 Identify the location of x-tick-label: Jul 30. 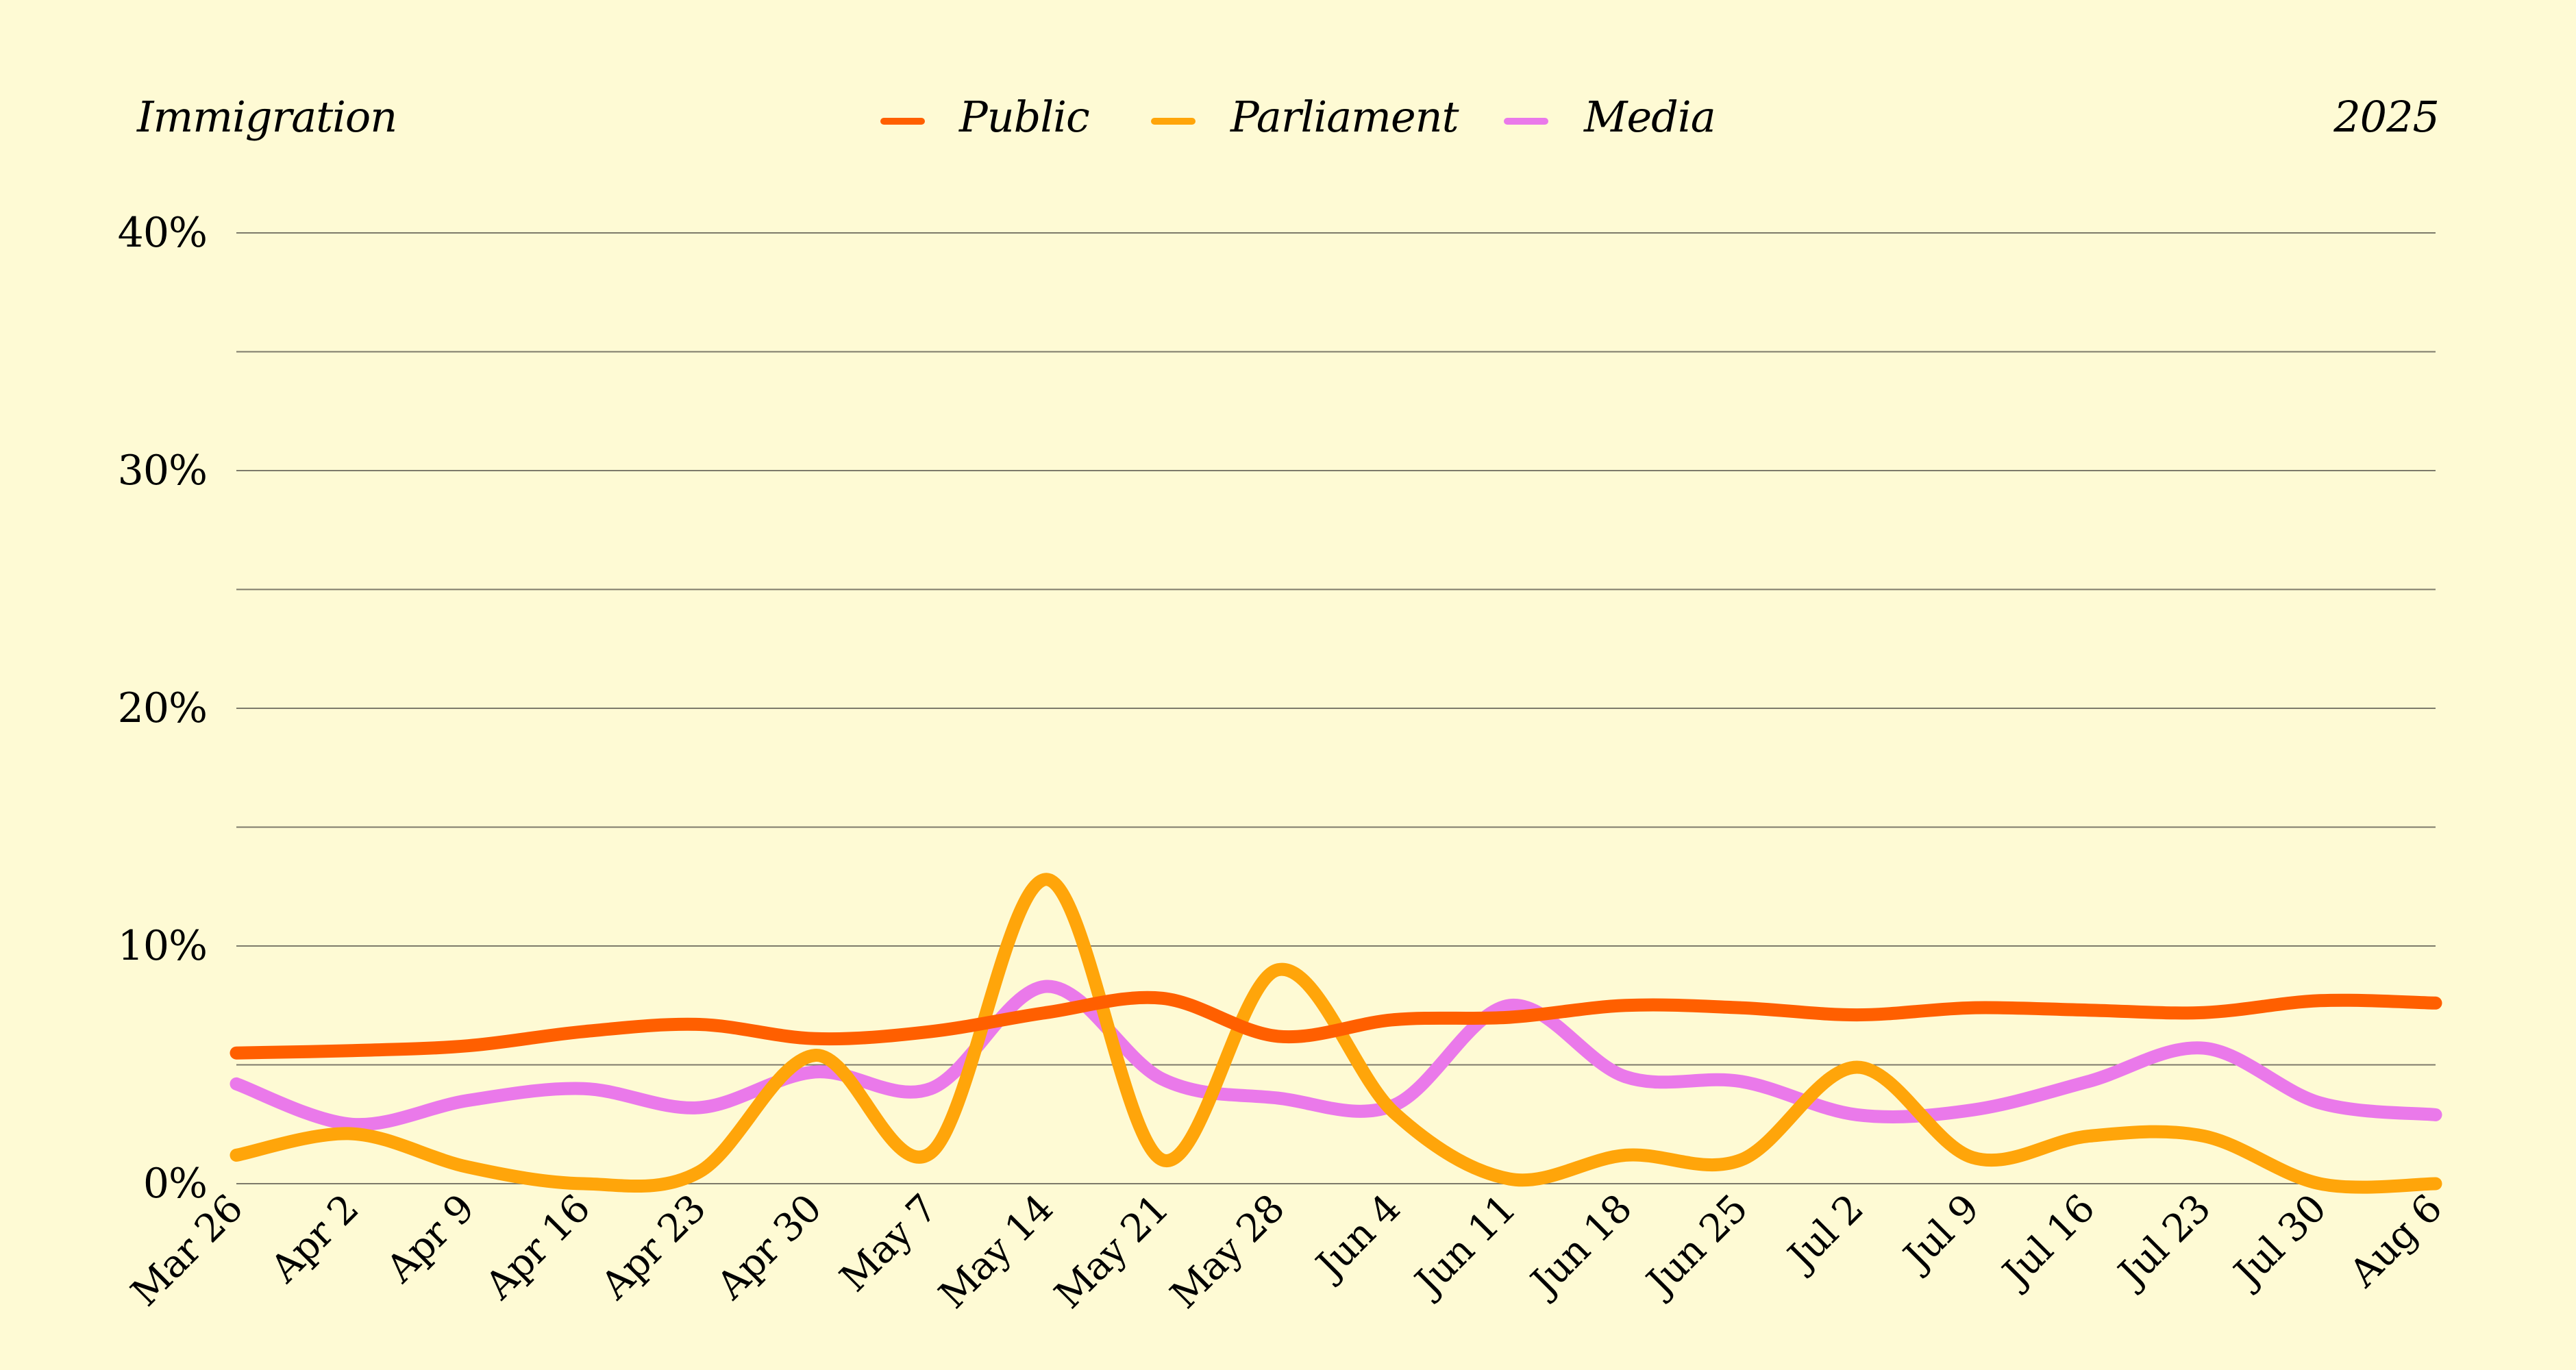
(2279, 1241).